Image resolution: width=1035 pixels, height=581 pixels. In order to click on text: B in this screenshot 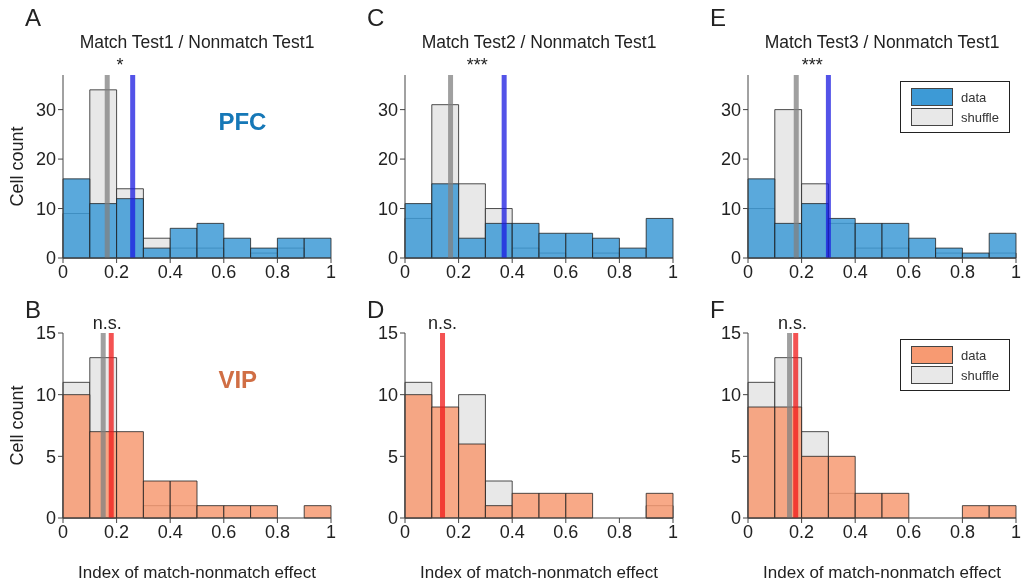, I will do `click(33, 310)`.